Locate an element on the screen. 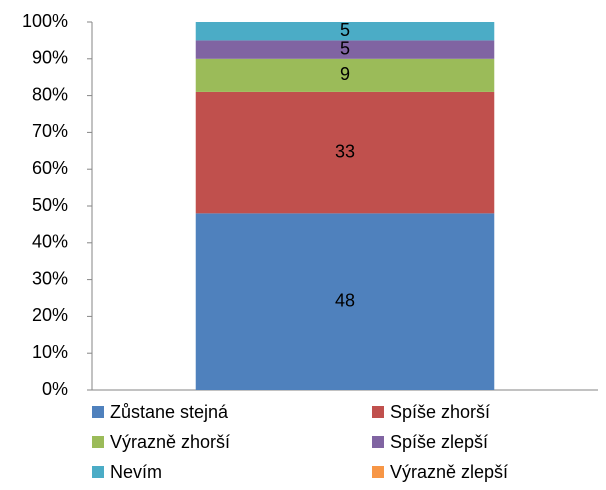 The height and width of the screenshot is (490, 606). y-tick-label: 70% is located at coordinates (50, 131).